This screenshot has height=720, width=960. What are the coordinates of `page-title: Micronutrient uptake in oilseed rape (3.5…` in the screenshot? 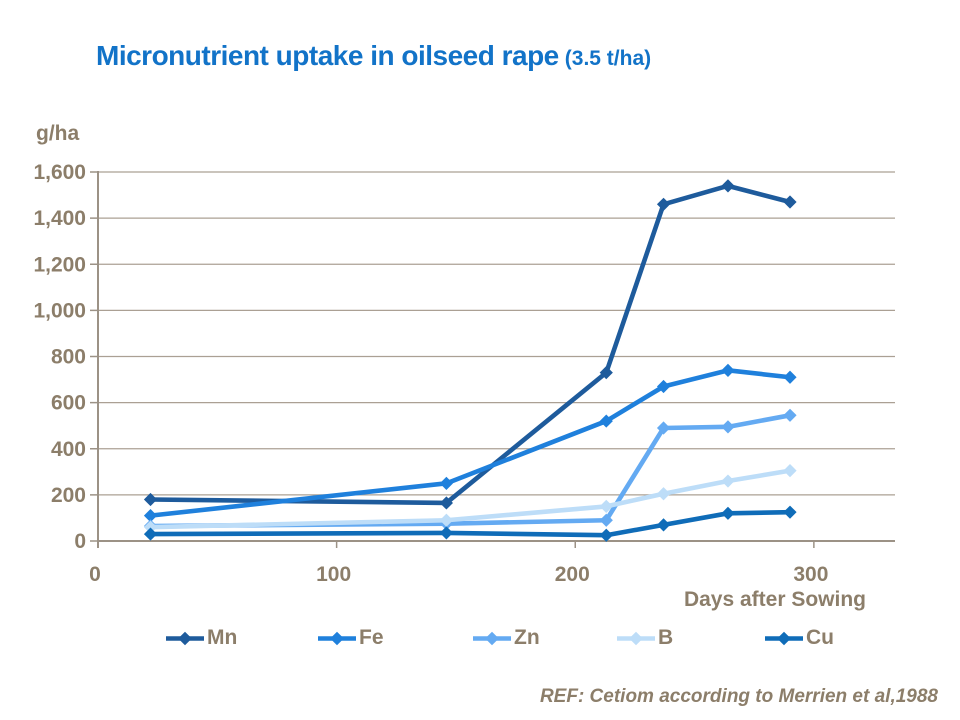 It's located at (373, 56).